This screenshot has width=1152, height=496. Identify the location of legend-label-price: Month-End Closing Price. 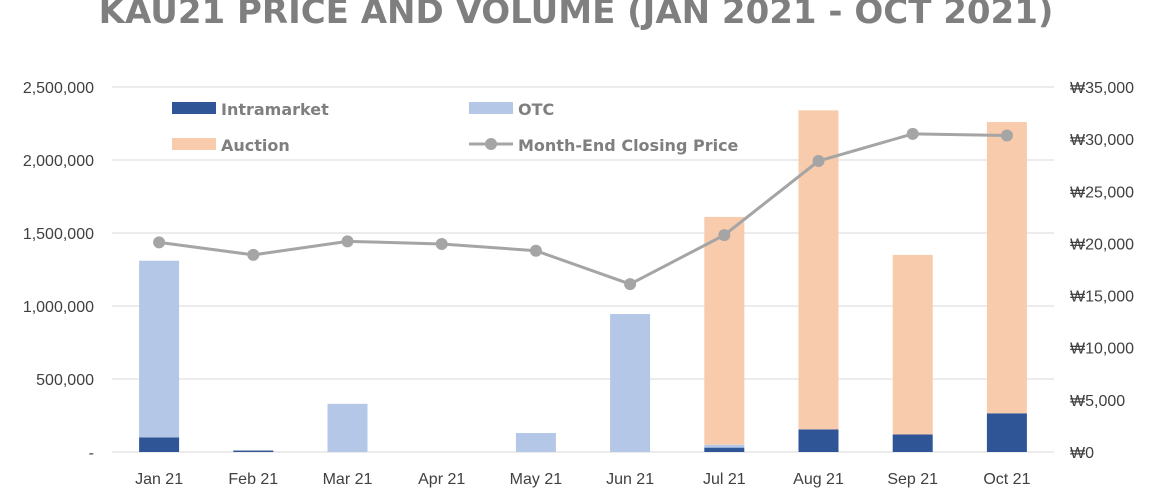
(628, 145).